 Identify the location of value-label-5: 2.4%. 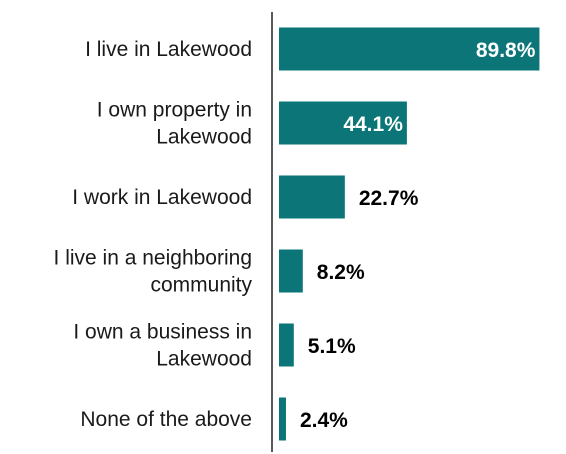
(324, 420).